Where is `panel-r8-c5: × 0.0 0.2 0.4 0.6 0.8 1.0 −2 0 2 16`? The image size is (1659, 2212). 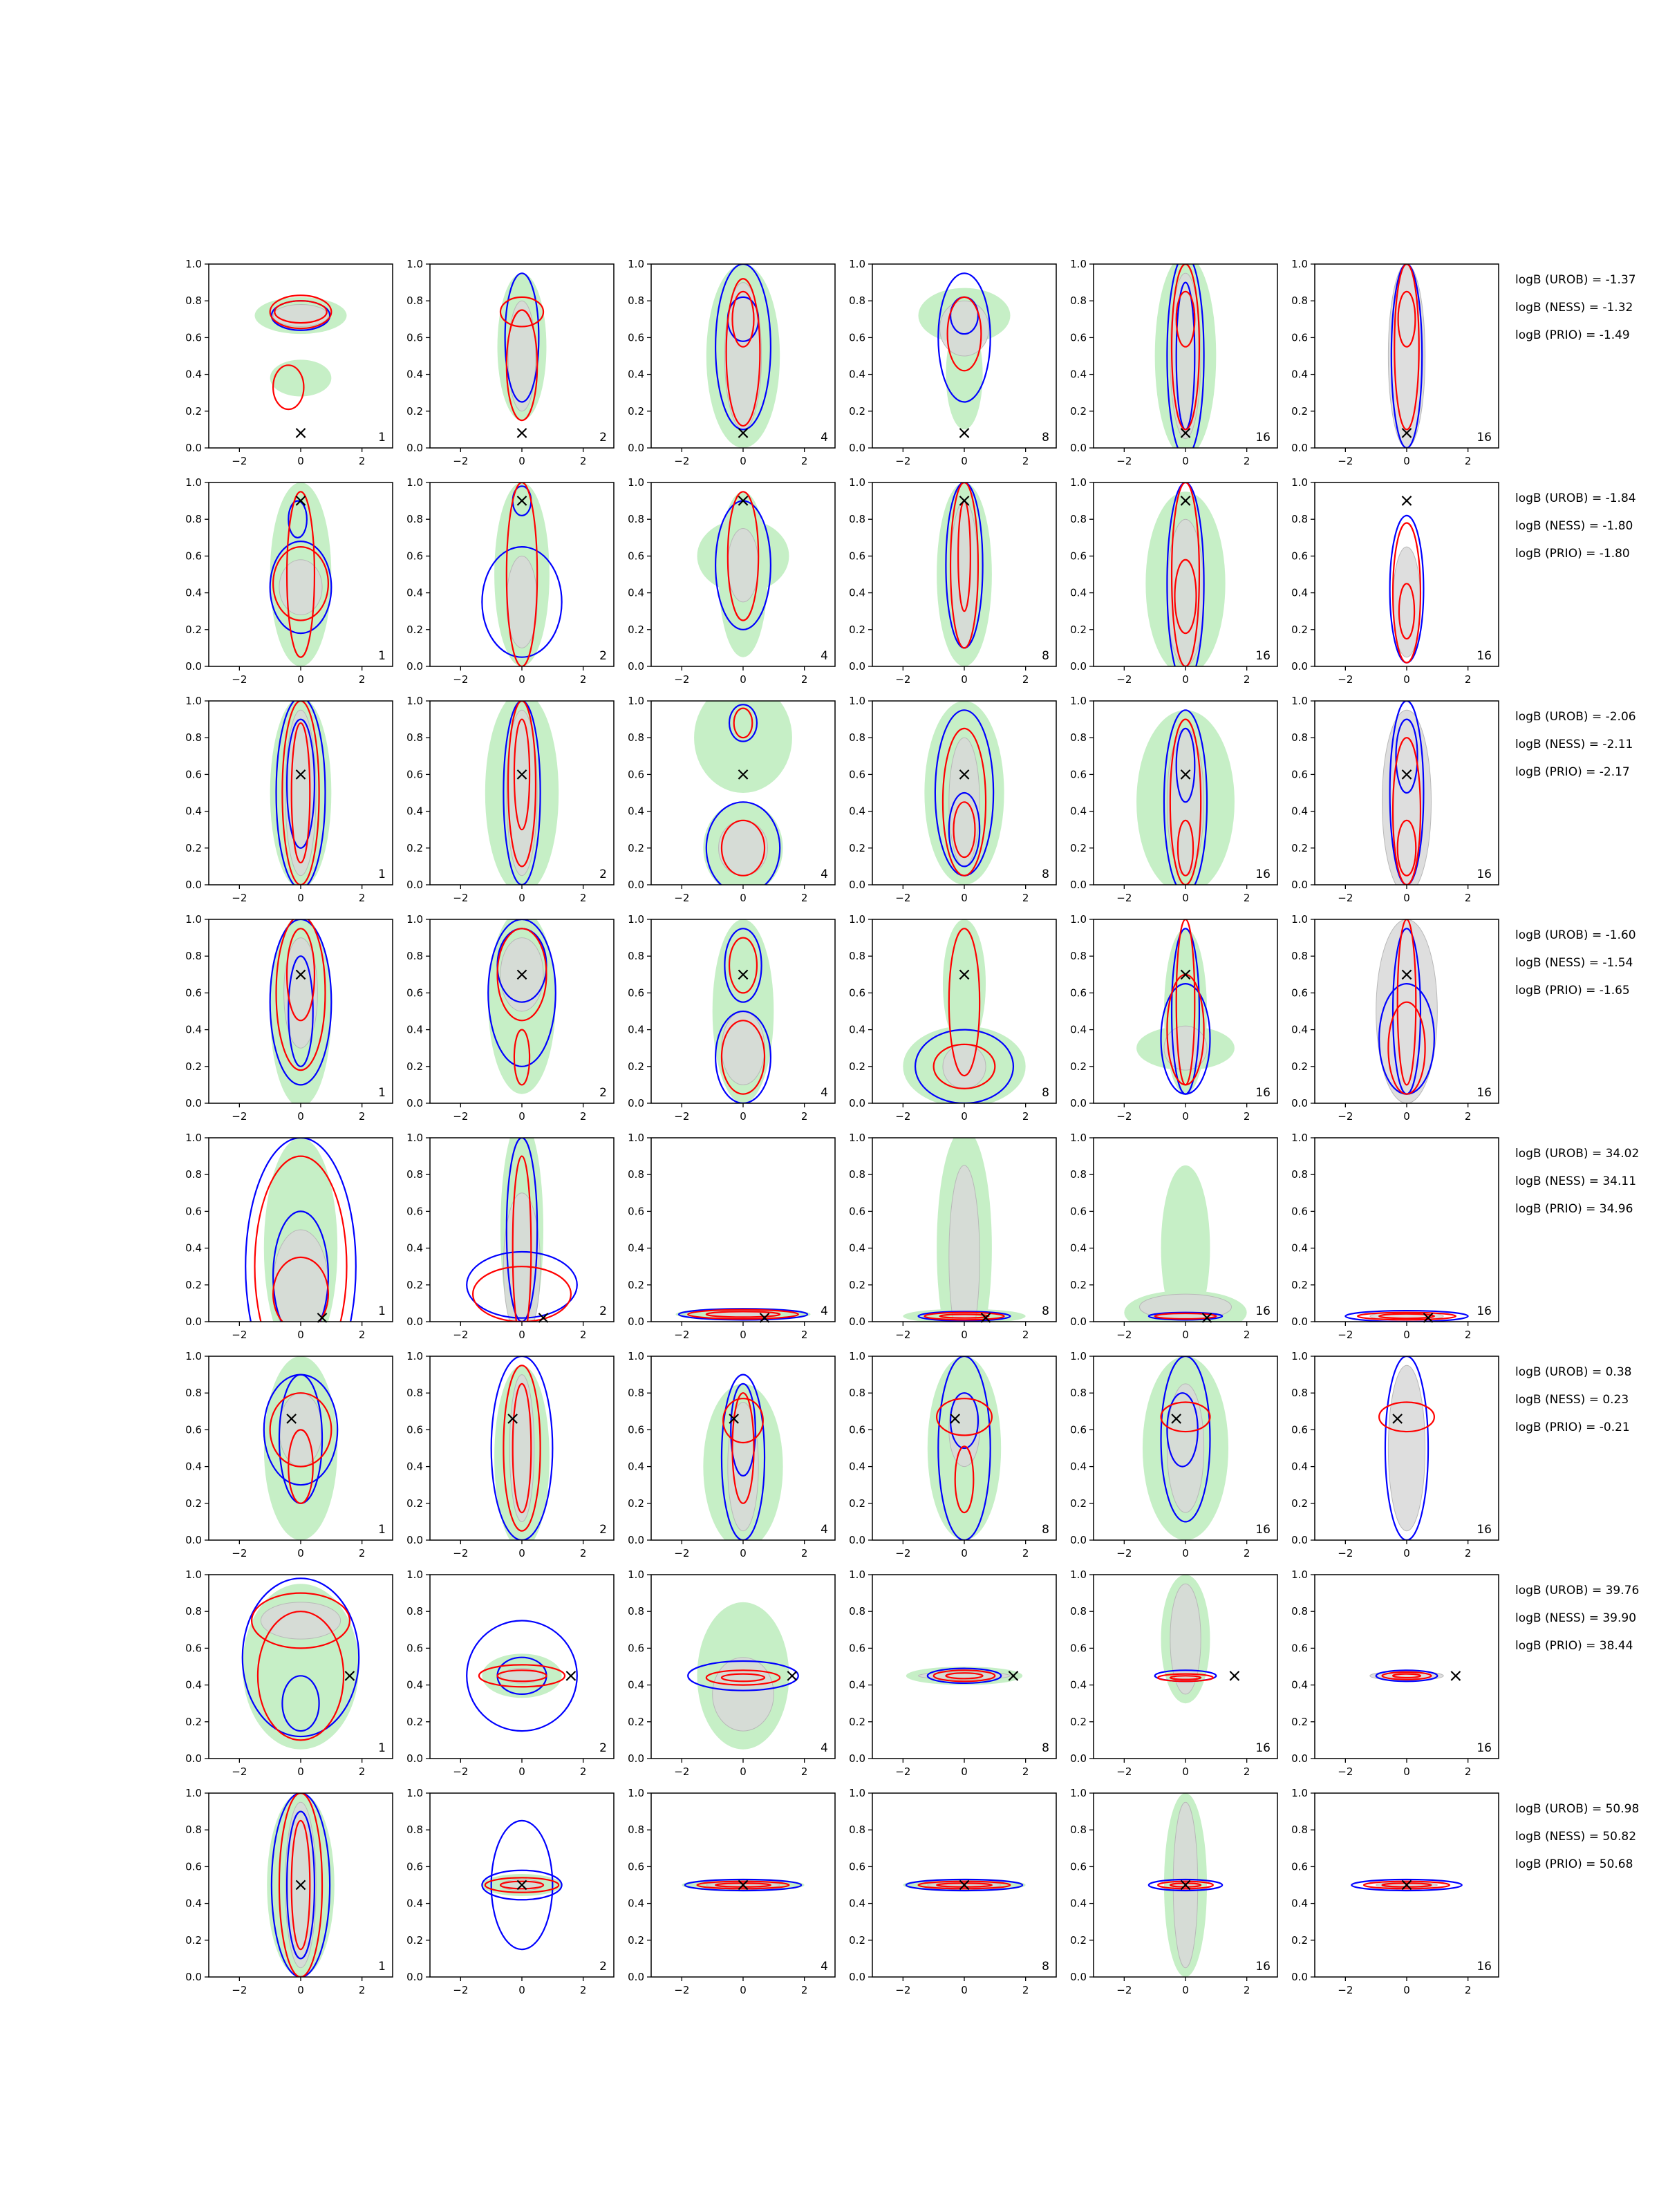
panel-r8-c5: × 0.0 0.2 0.4 0.6 0.8 1.0 −2 0 2 16 is located at coordinates (1174, 1891).